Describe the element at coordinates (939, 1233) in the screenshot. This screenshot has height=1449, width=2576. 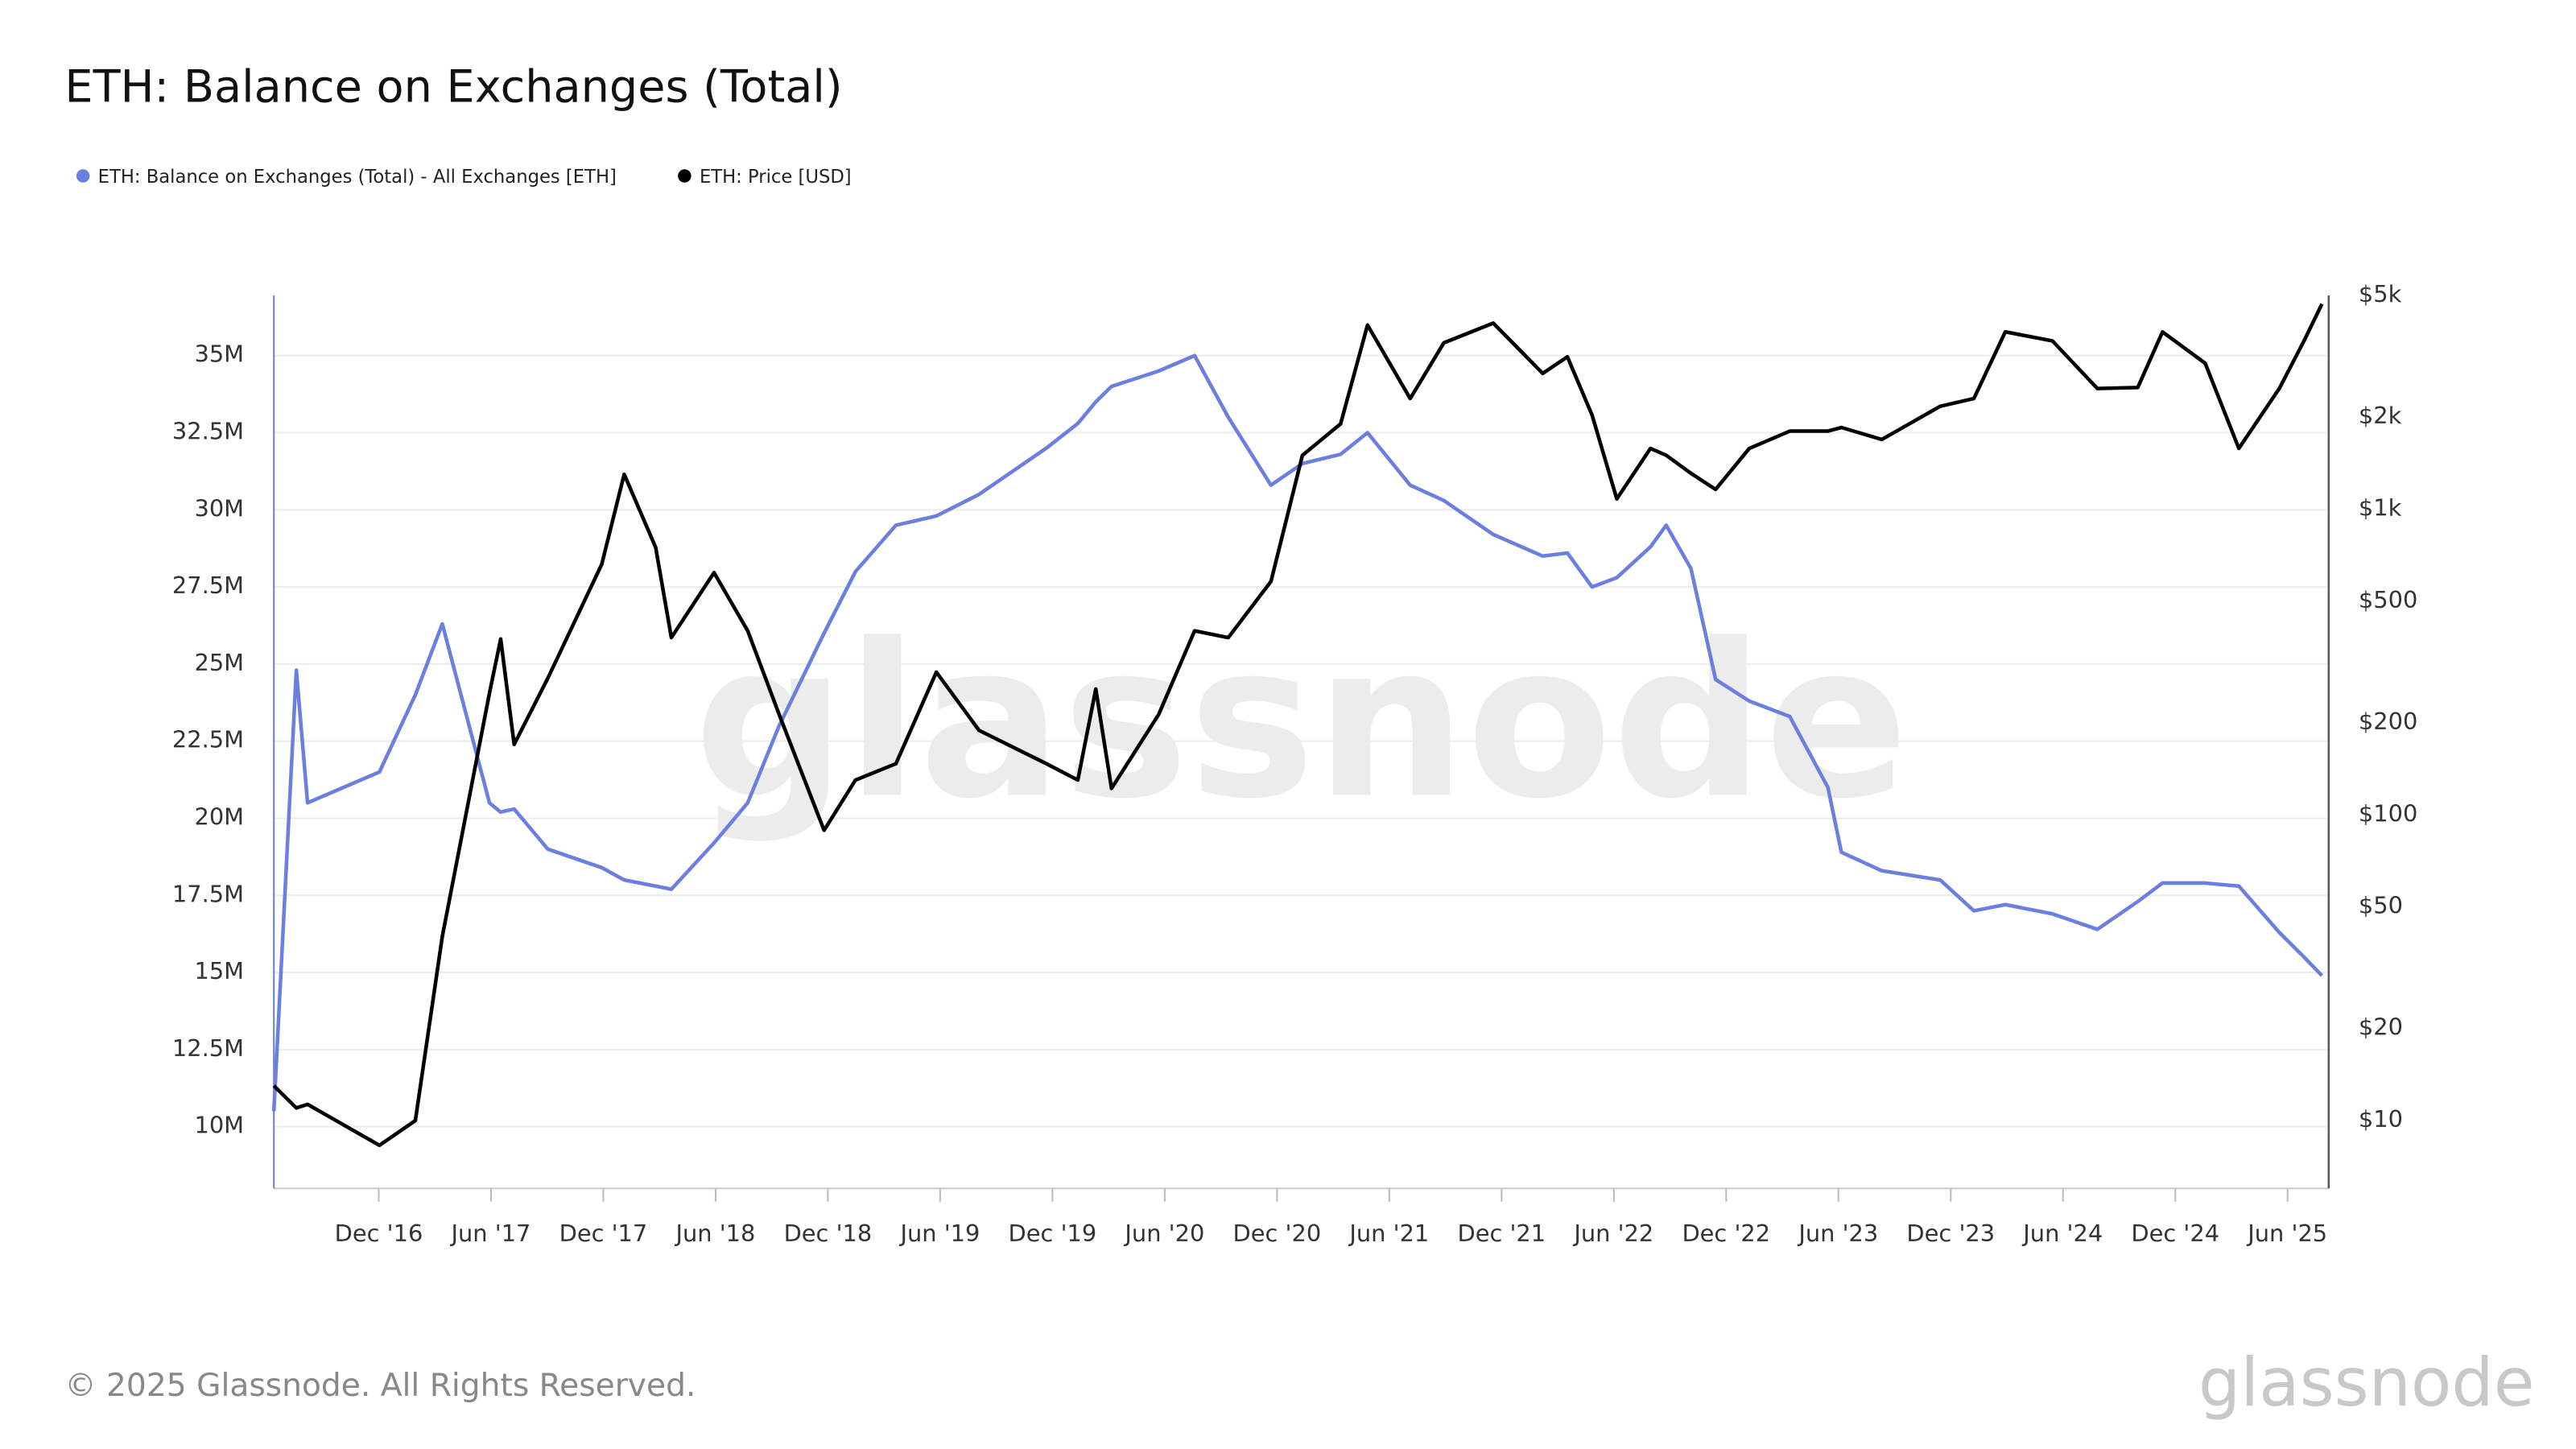
I see `x-tick-label: Jun '19` at that location.